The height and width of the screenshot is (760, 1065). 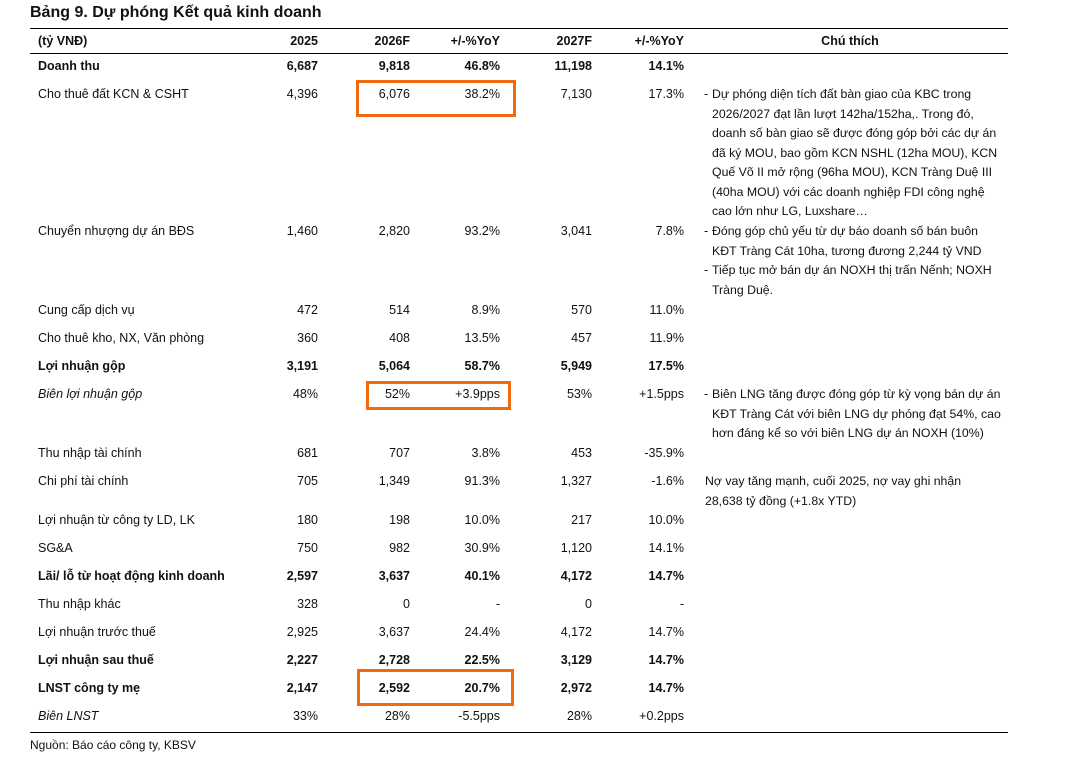 What do you see at coordinates (121, 338) in the screenshot?
I see `row-label: Cho thuê kho, NX, Văn phòng` at bounding box center [121, 338].